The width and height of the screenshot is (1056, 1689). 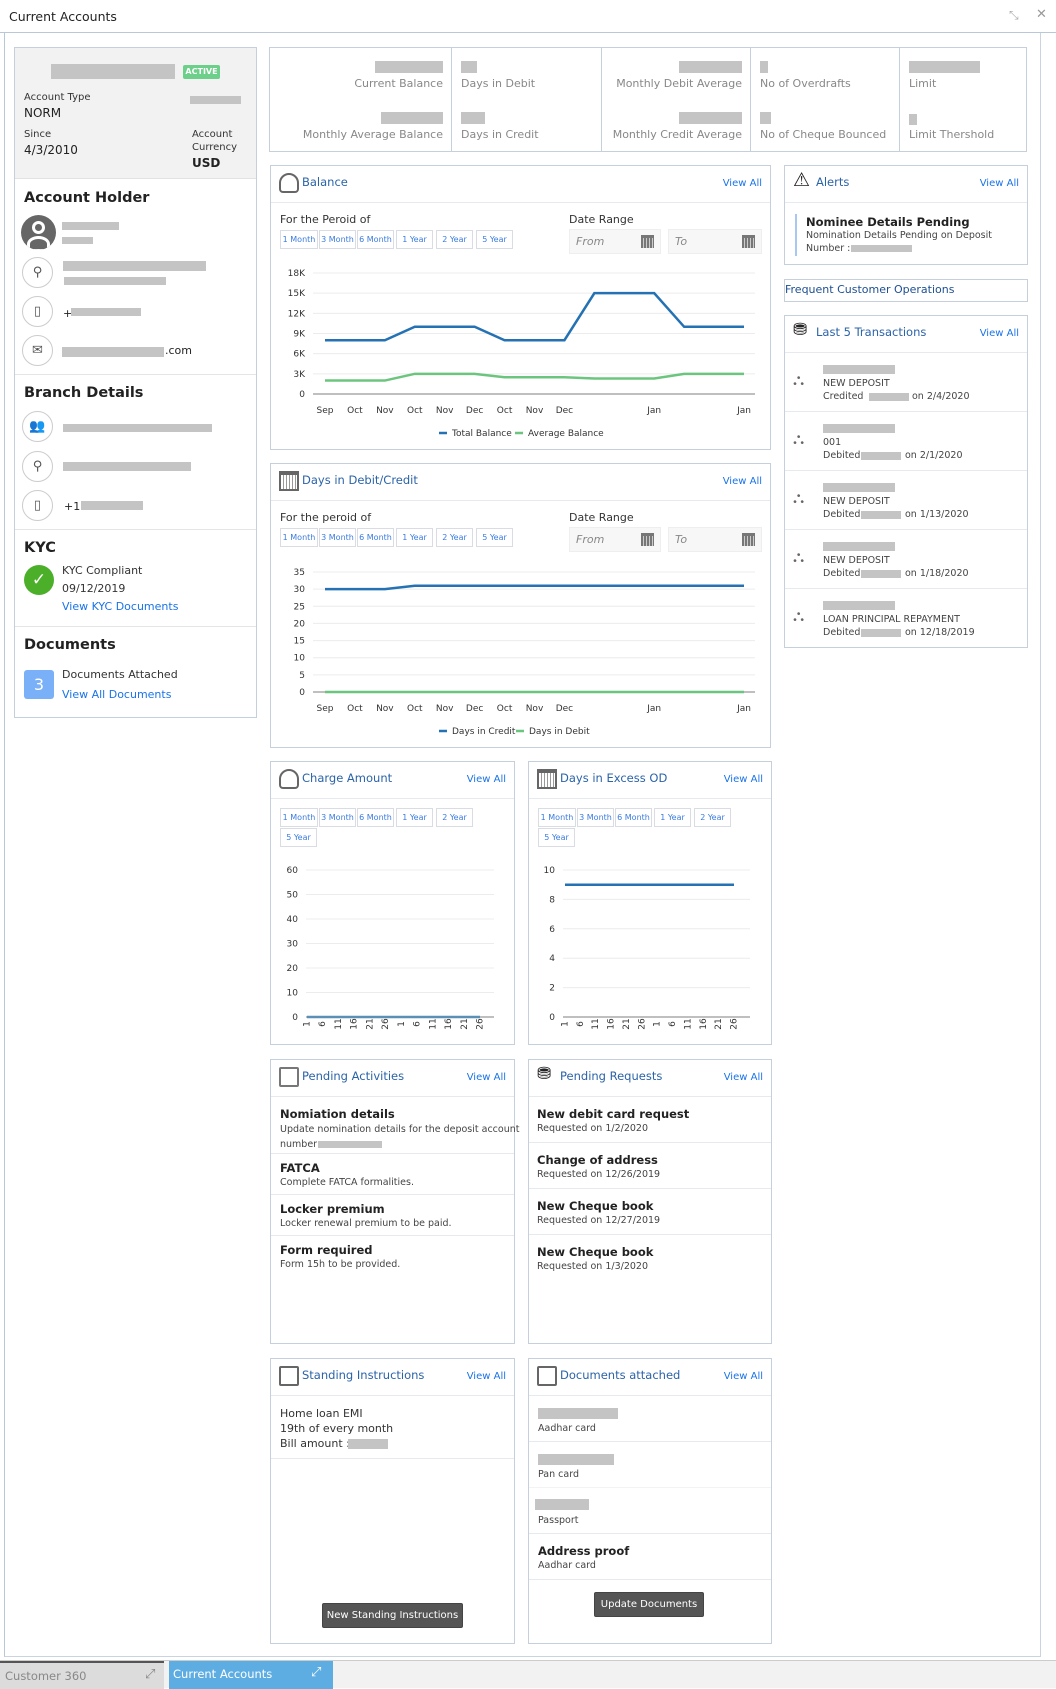 I want to click on x-tick-label: Jan, so click(x=743, y=709).